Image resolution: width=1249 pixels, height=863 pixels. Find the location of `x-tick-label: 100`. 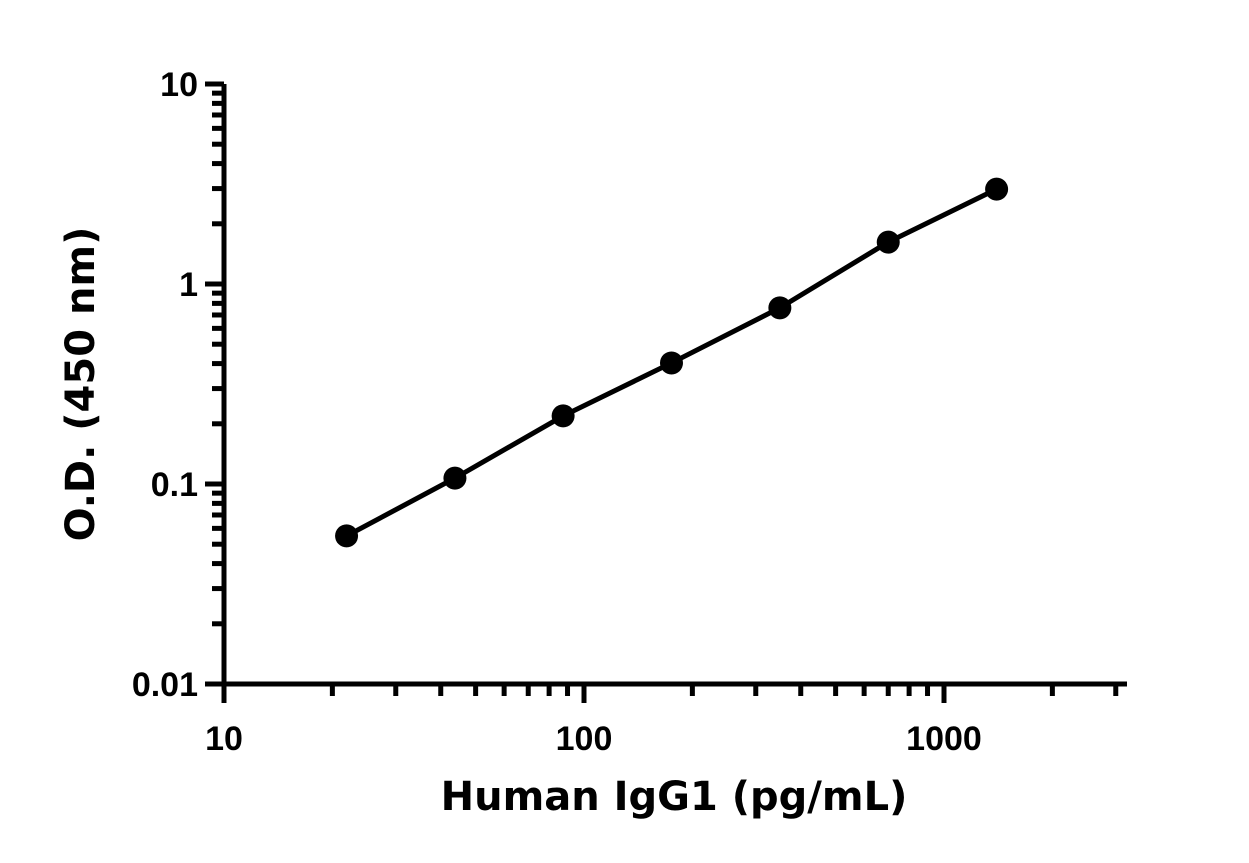

x-tick-label: 100 is located at coordinates (584, 739).